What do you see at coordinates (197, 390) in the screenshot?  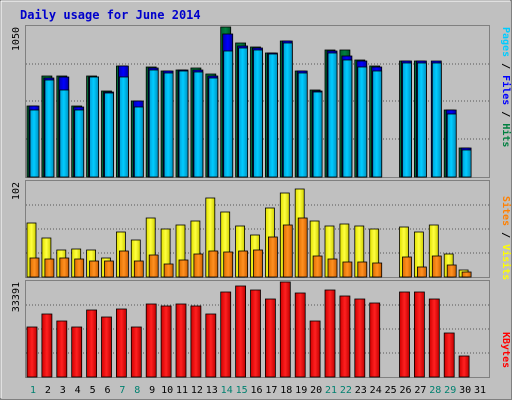 I see `x-tick-label: 12` at bounding box center [197, 390].